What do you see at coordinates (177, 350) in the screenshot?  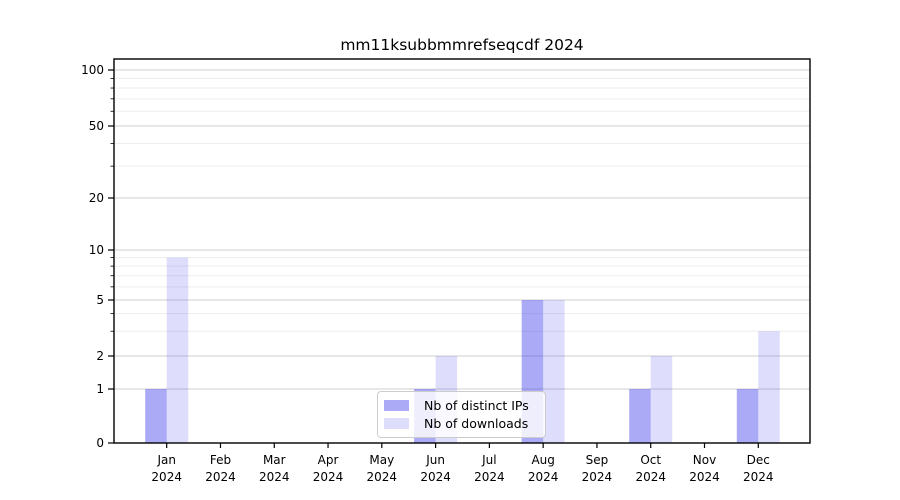 I see `bar-downloads-jan` at bounding box center [177, 350].